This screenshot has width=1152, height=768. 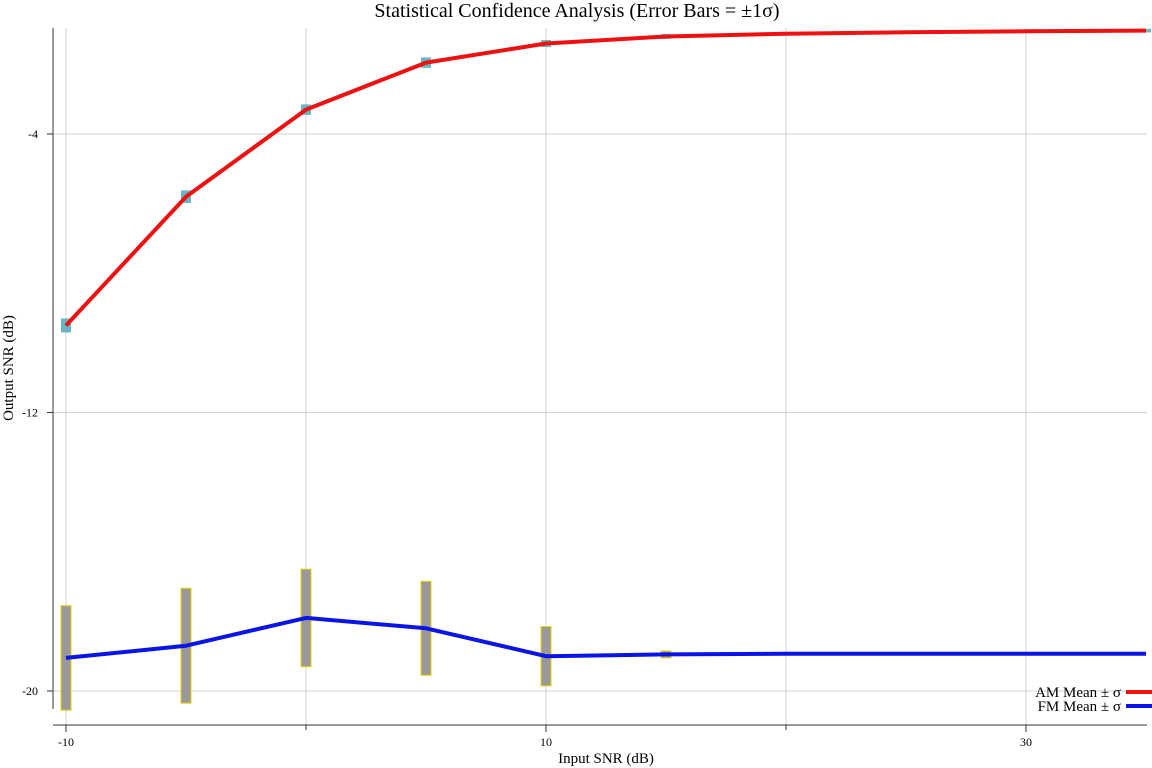 I want to click on y-tick-label: -12, so click(x=30, y=413).